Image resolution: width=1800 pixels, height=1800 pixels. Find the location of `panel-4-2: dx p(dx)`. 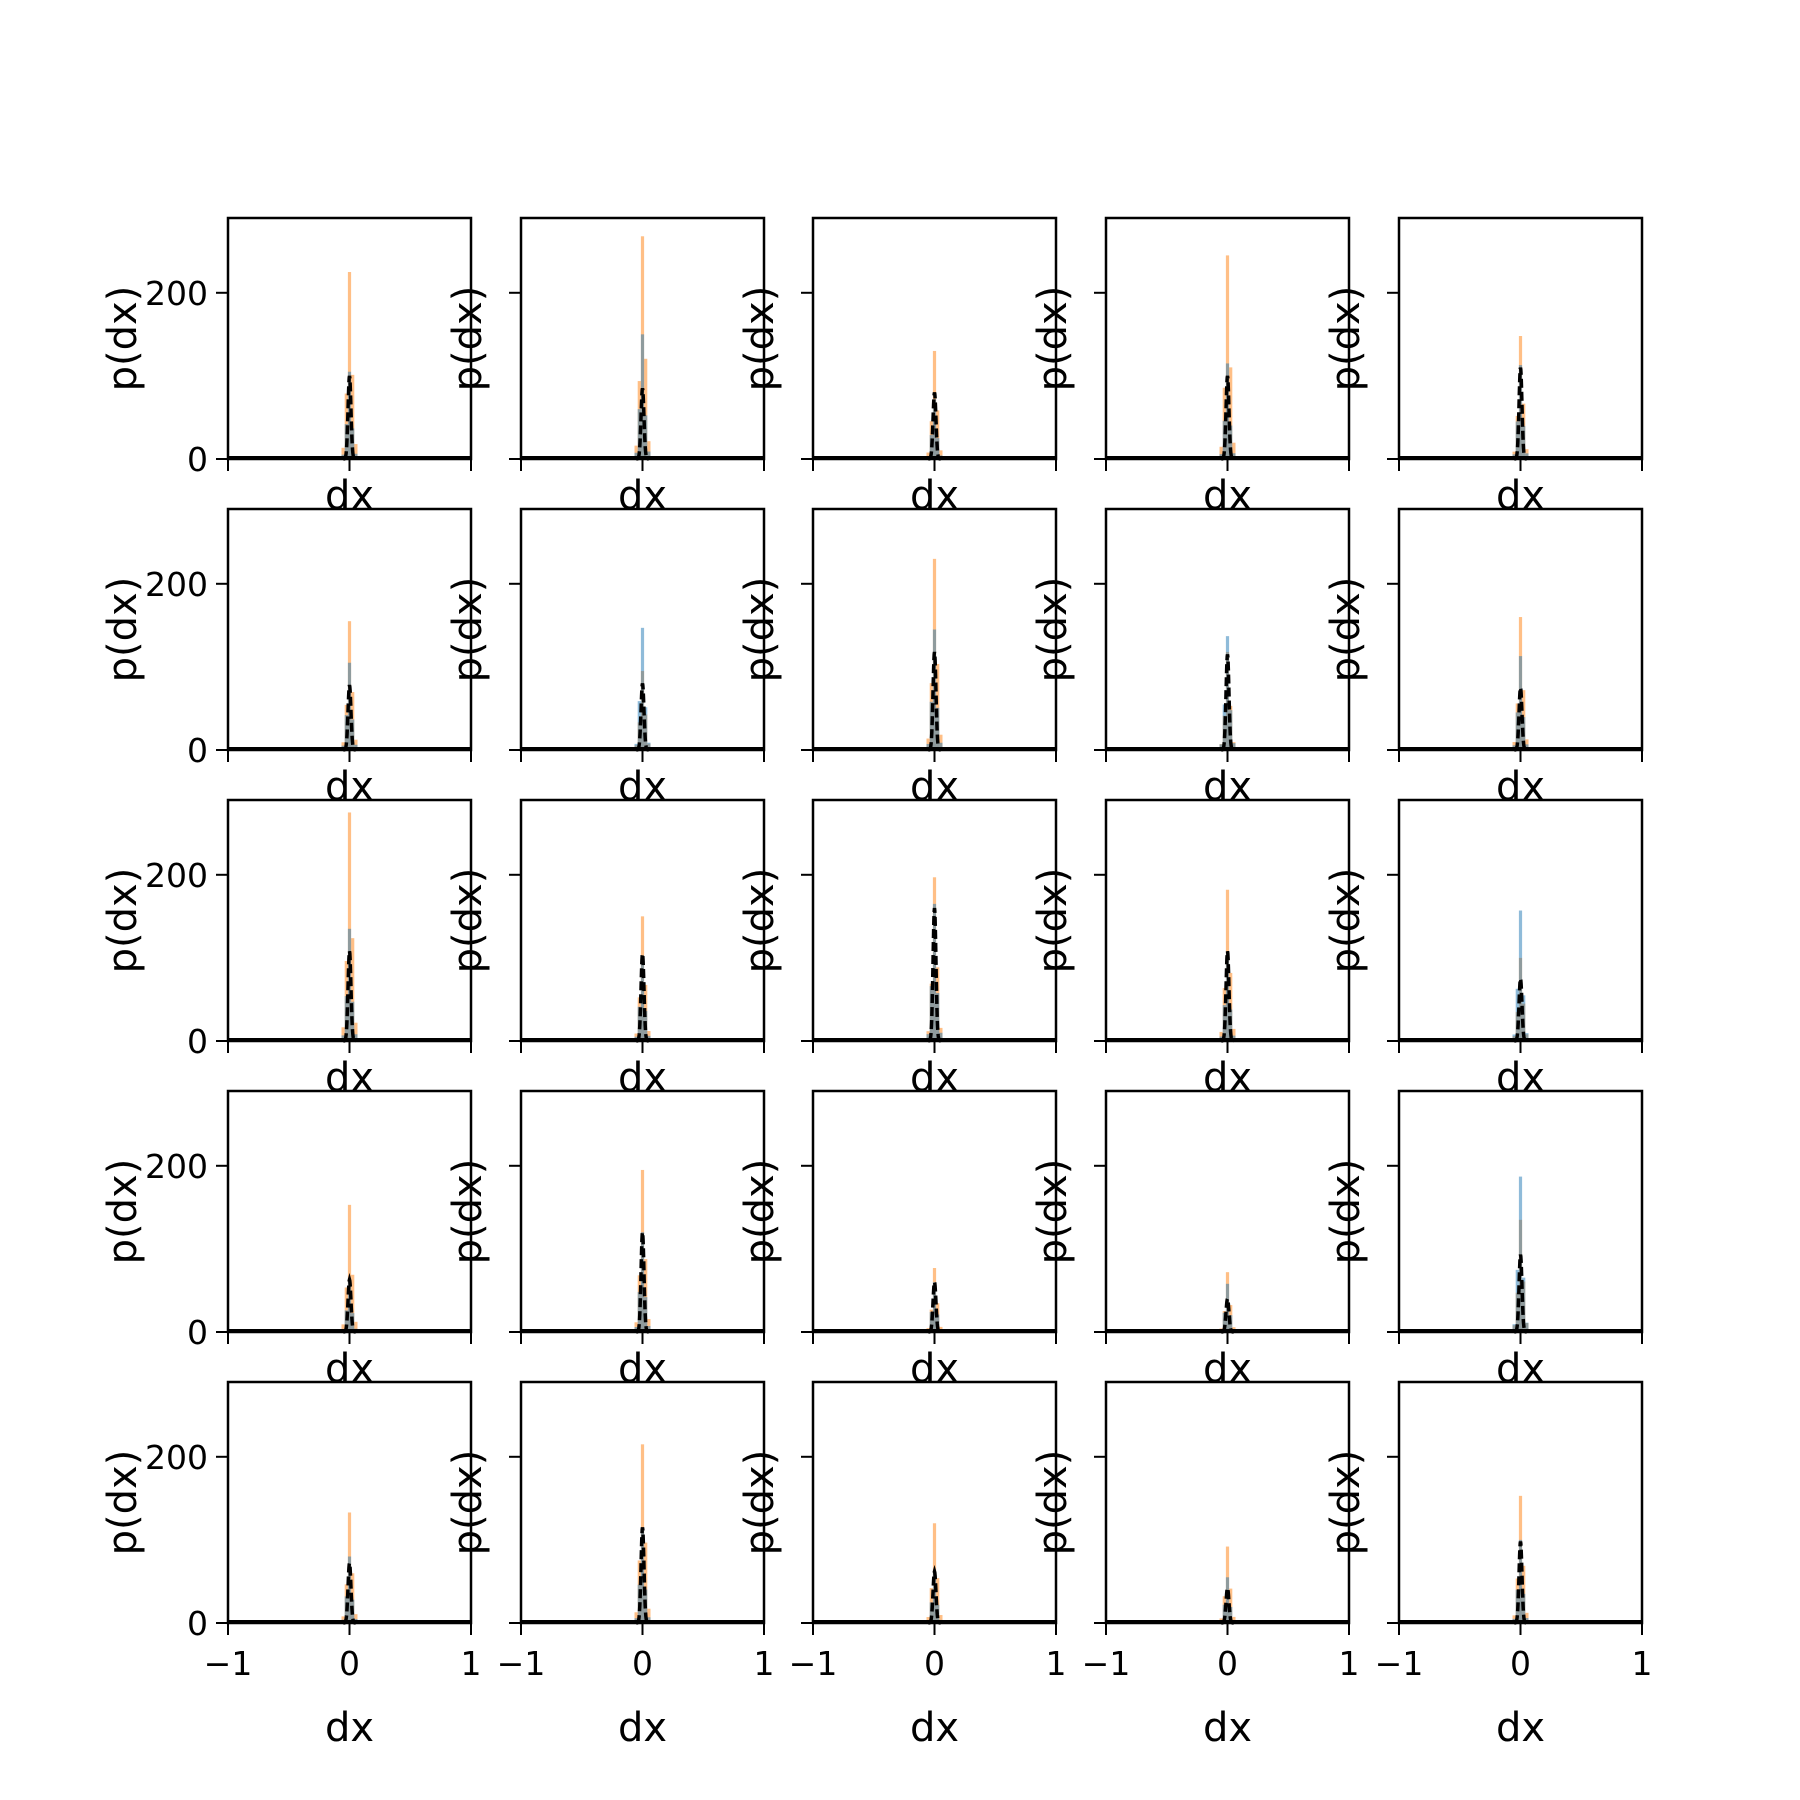

panel-4-2: dx p(dx) is located at coordinates (605, 1240).